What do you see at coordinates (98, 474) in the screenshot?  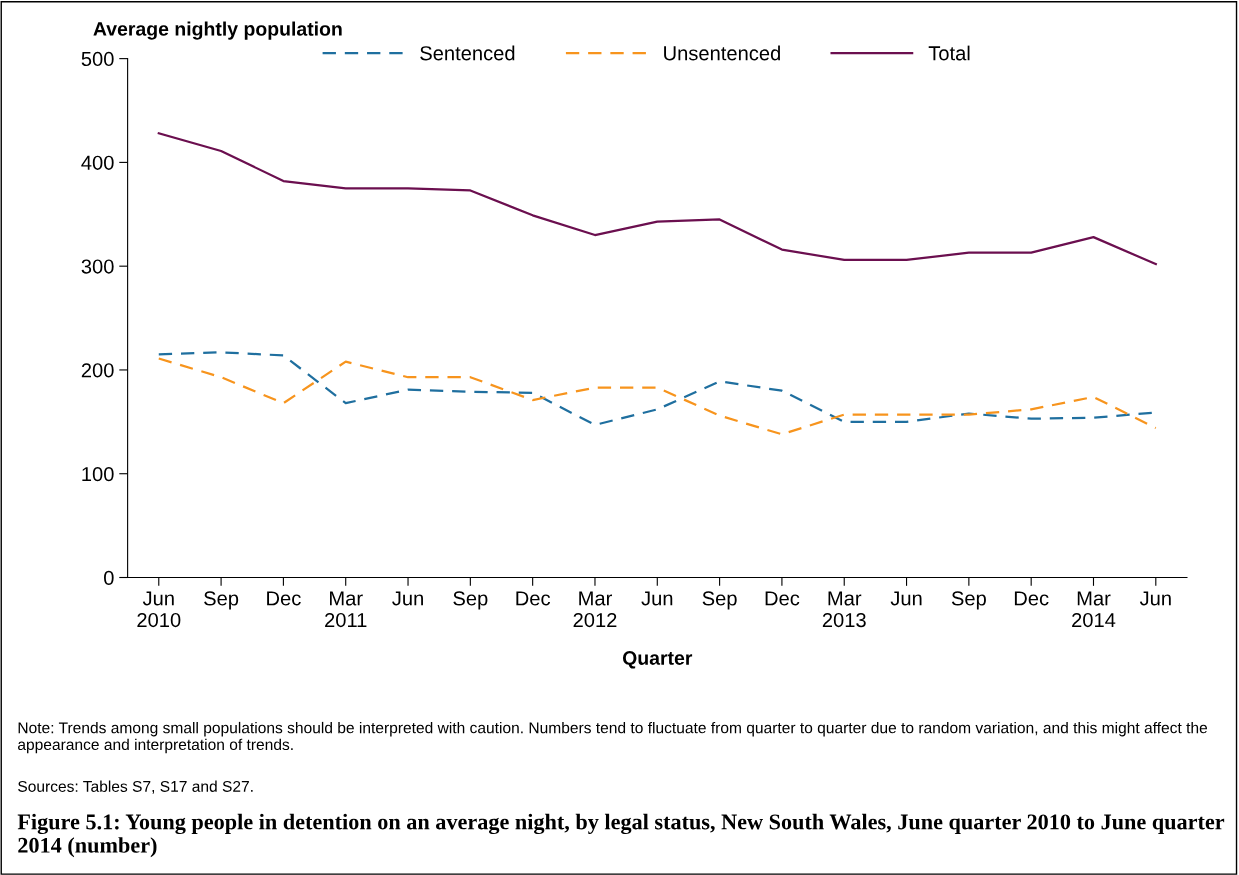 I see `y-tick-label: 100` at bounding box center [98, 474].